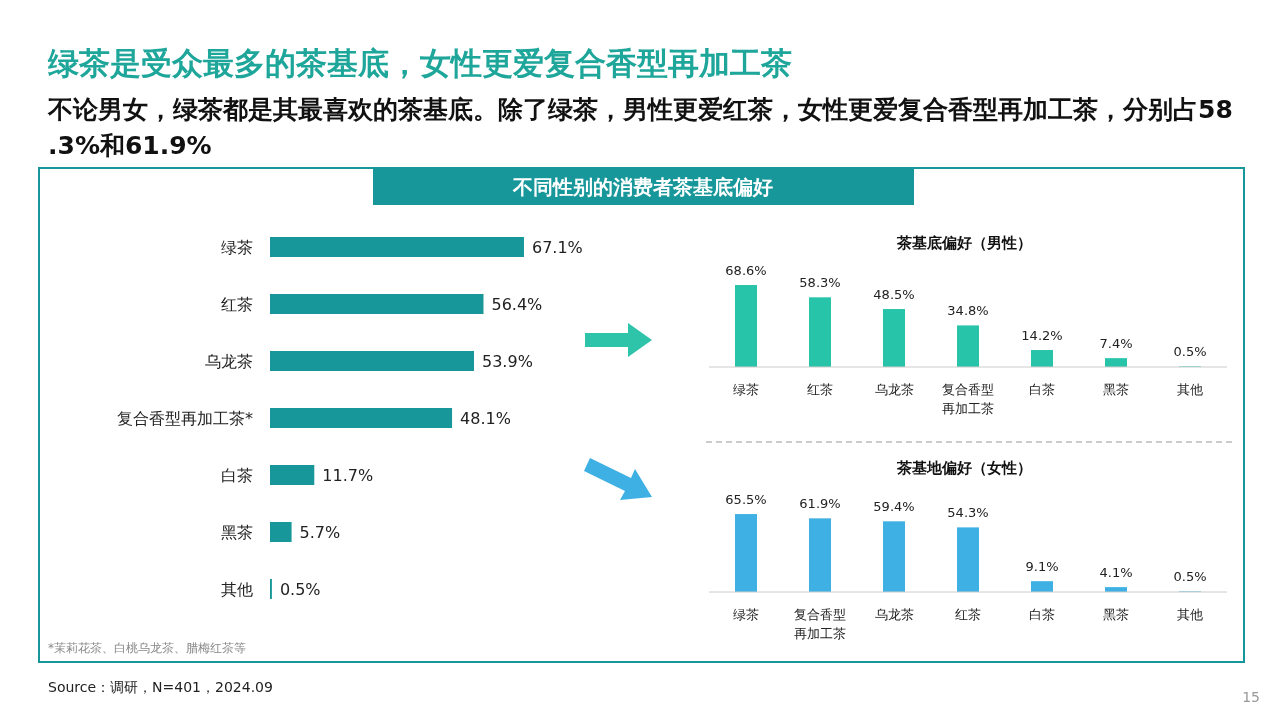  Describe the element at coordinates (507, 361) in the screenshot. I see `data-label: 53.9%` at that location.